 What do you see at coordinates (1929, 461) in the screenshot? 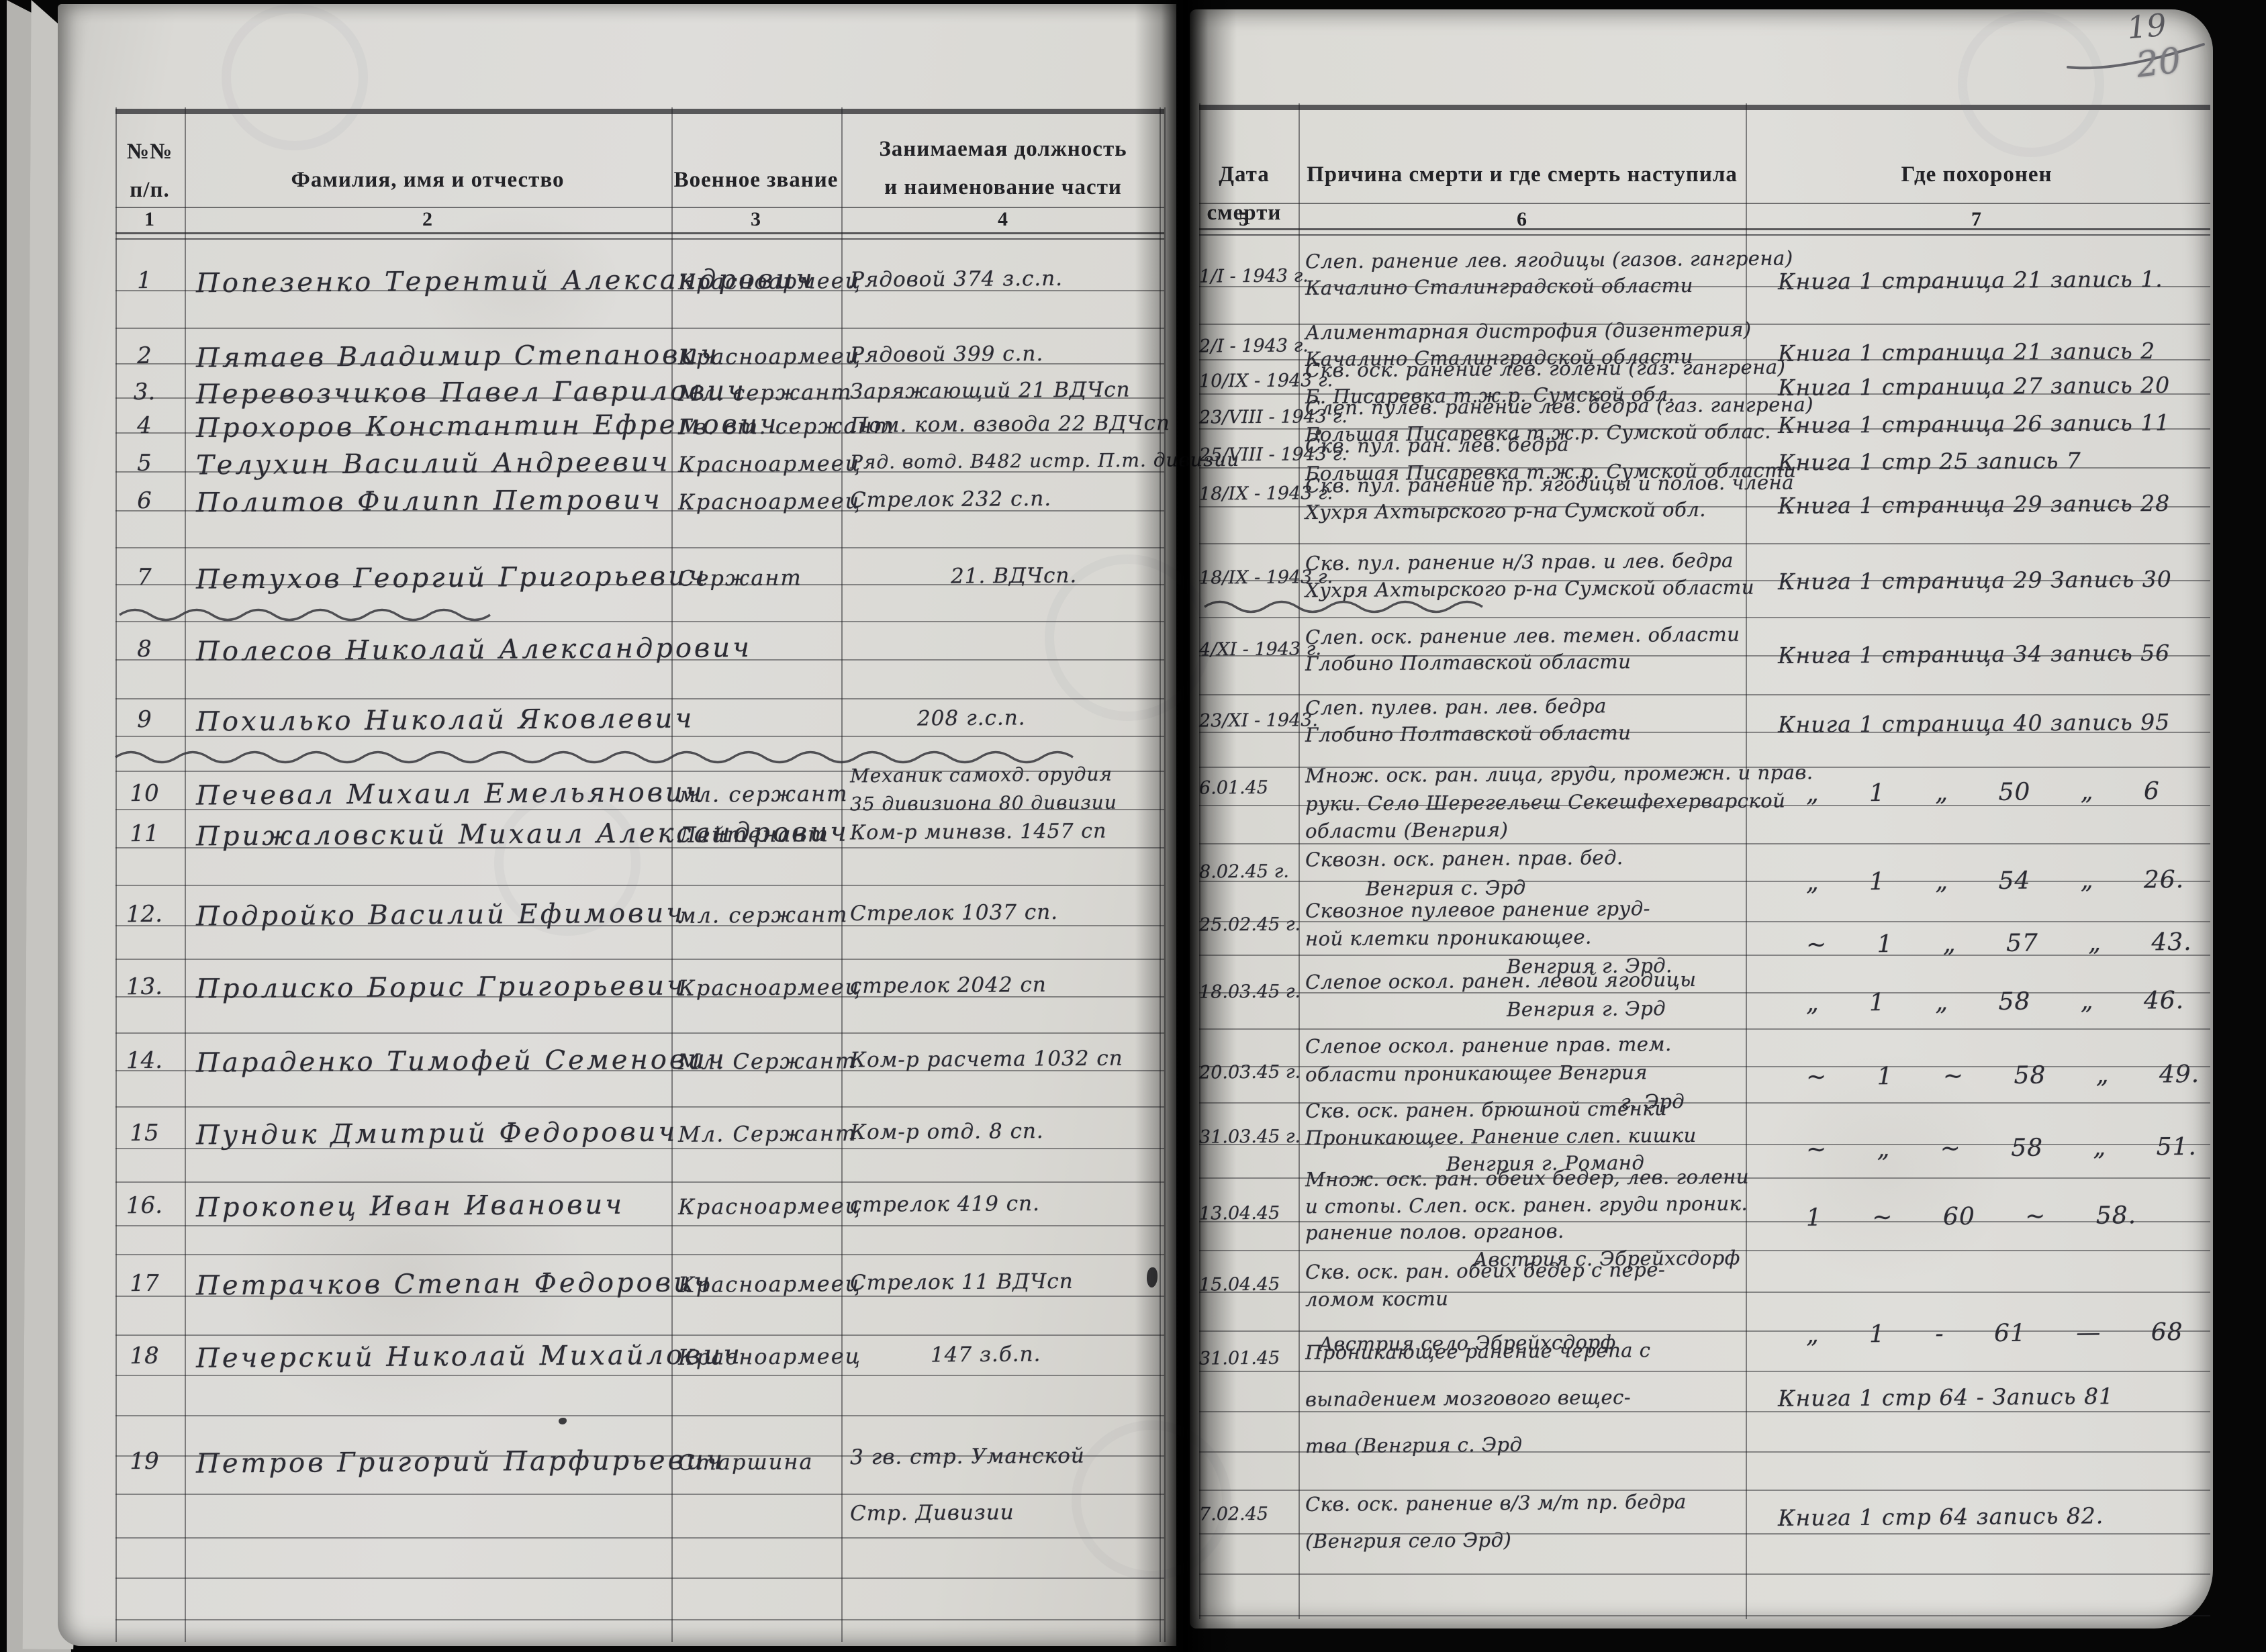
I see `row-5-burial: Книга 1 стр 25 запись 7` at bounding box center [1929, 461].